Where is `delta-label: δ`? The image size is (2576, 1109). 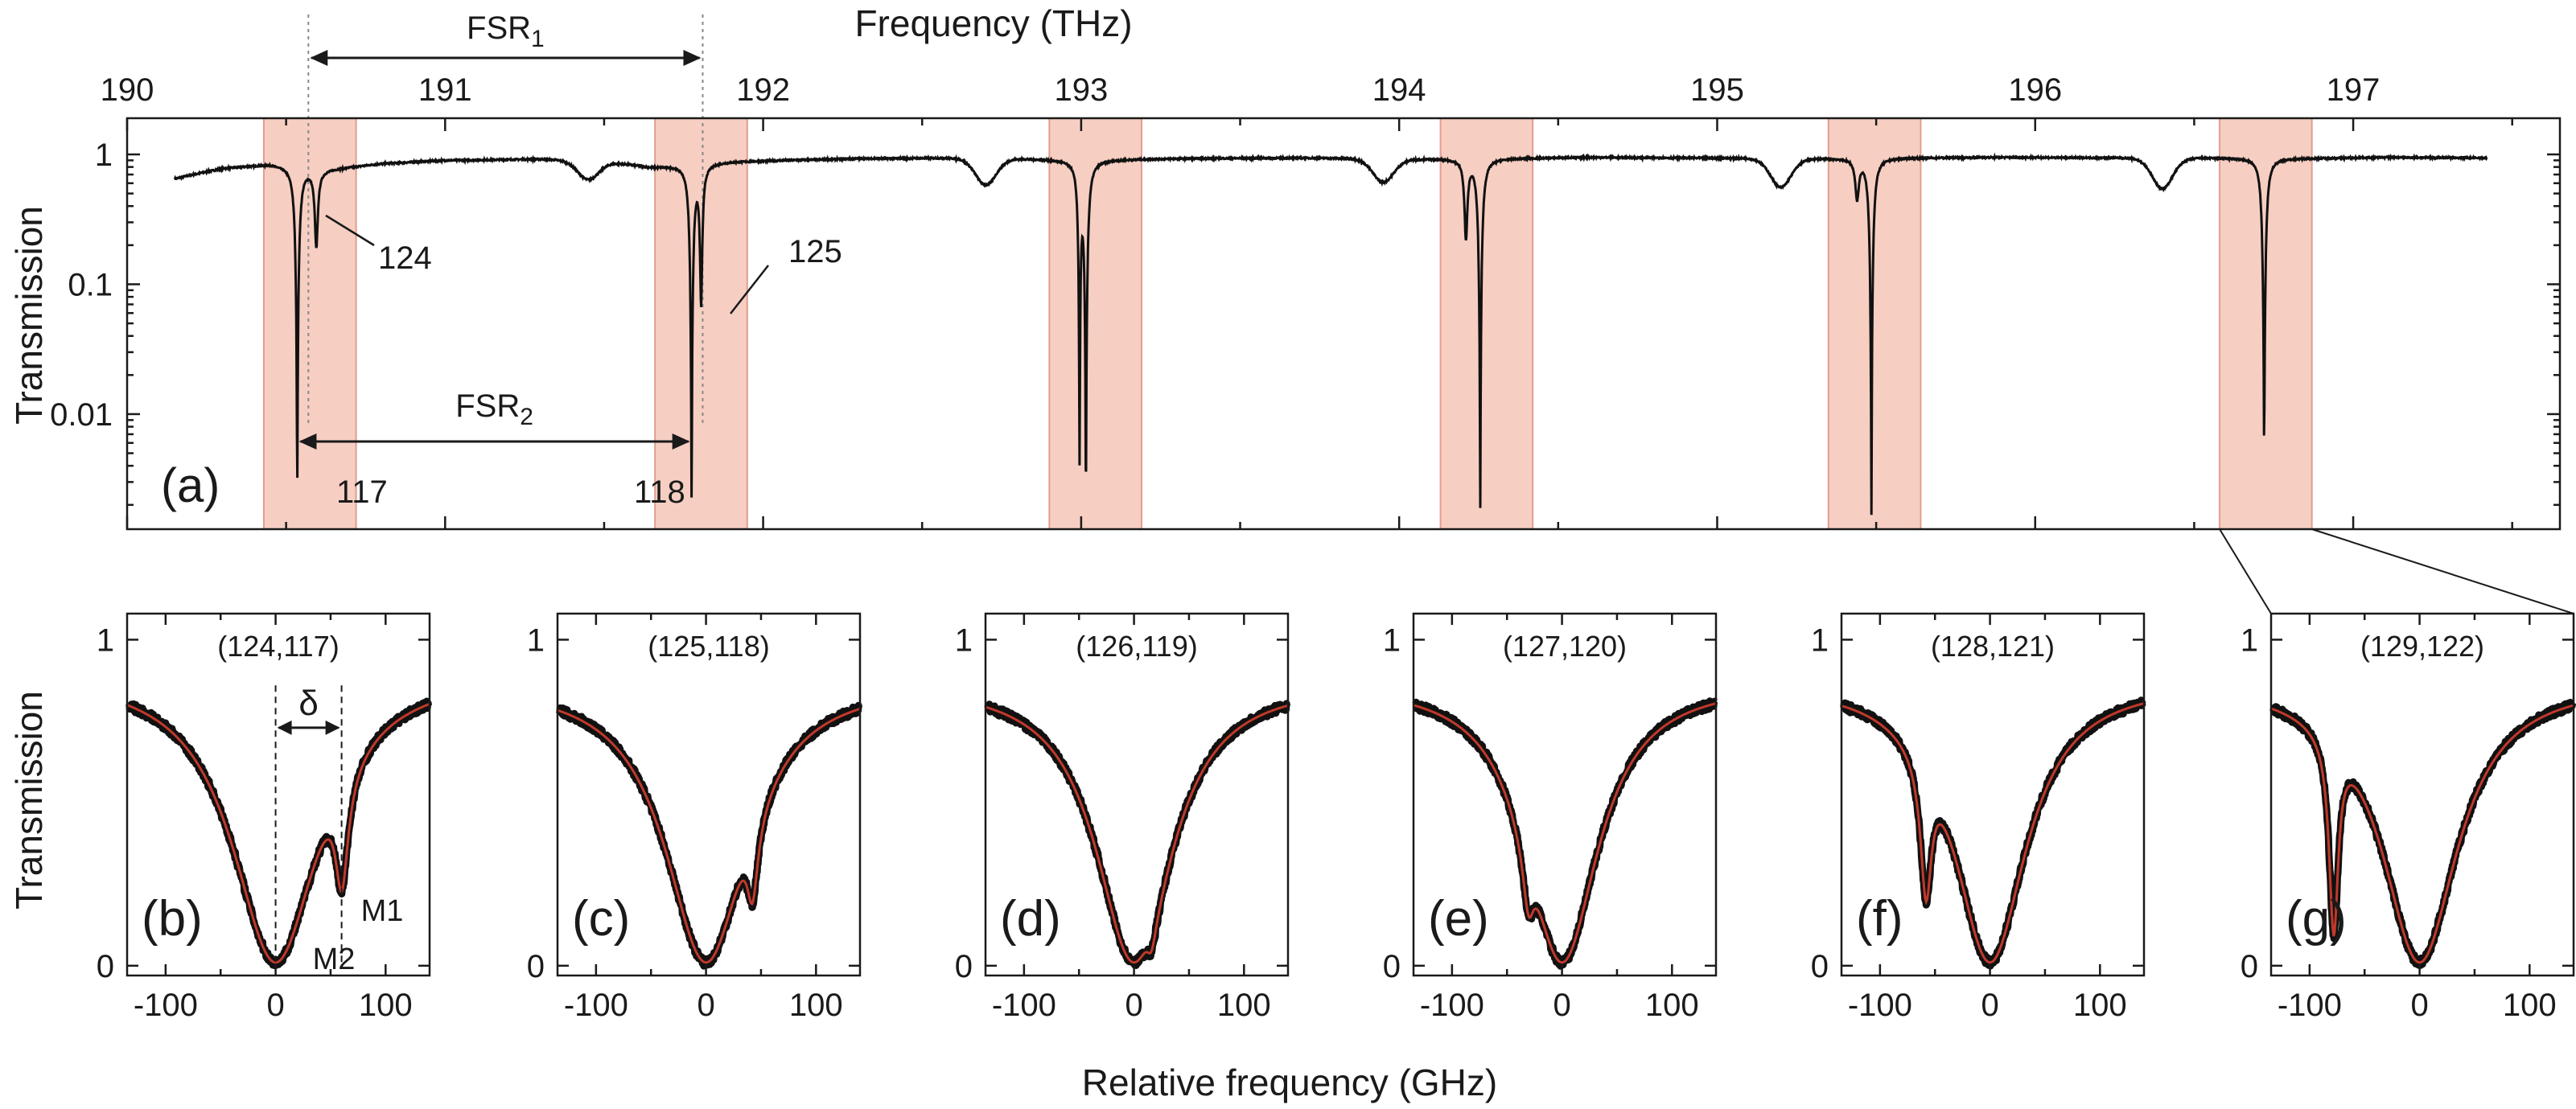
delta-label: δ is located at coordinates (308, 703).